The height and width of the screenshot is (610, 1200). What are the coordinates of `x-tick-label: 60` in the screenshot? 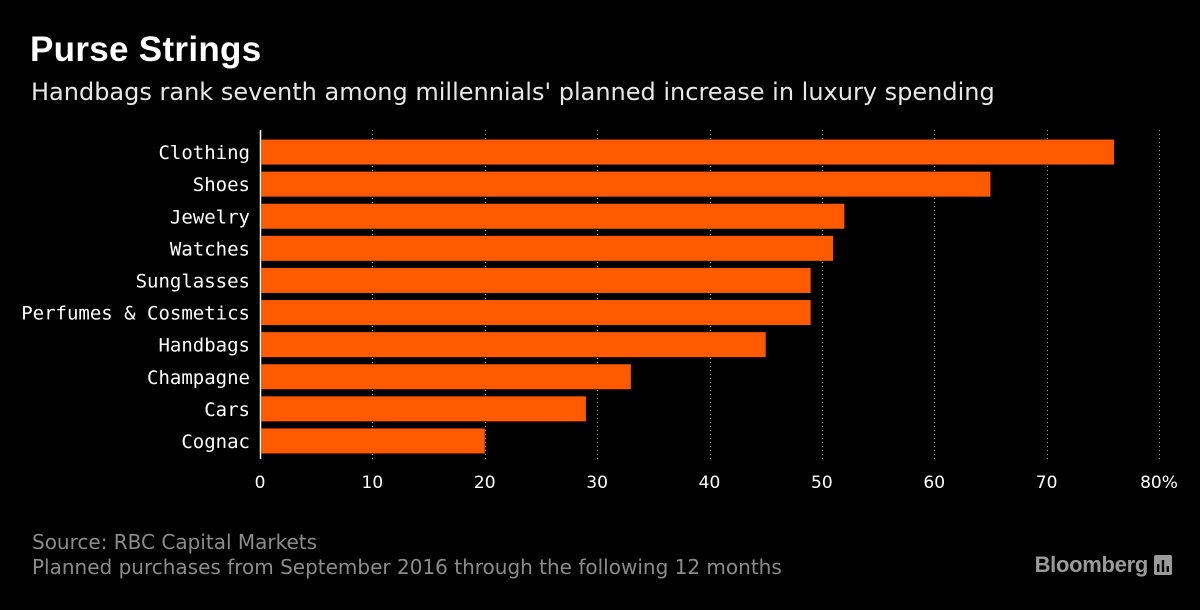 It's located at (934, 483).